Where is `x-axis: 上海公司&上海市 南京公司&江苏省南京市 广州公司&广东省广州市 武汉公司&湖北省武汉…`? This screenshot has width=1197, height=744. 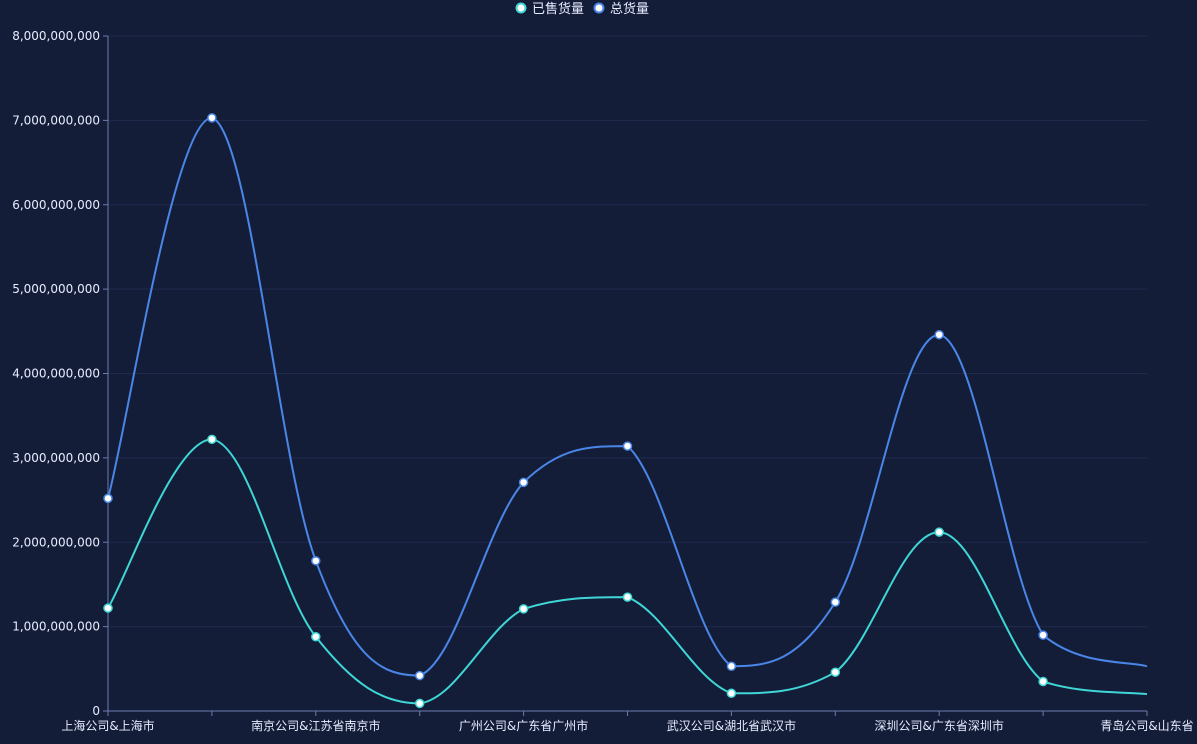 x-axis: 上海公司&上海市 南京公司&江苏省南京市 广州公司&广东省广州市 武汉公司&湖北省武汉… is located at coordinates (627, 721).